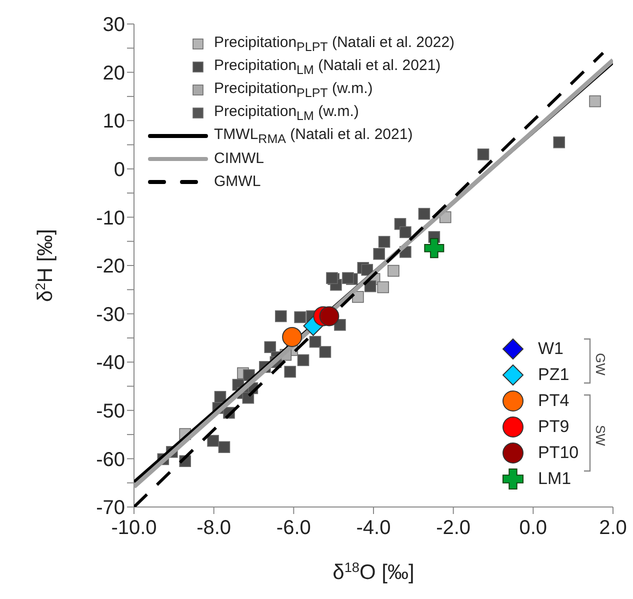 The width and height of the screenshot is (633, 599). Describe the element at coordinates (110, 363) in the screenshot. I see `y-tick-label: -40` at that location.